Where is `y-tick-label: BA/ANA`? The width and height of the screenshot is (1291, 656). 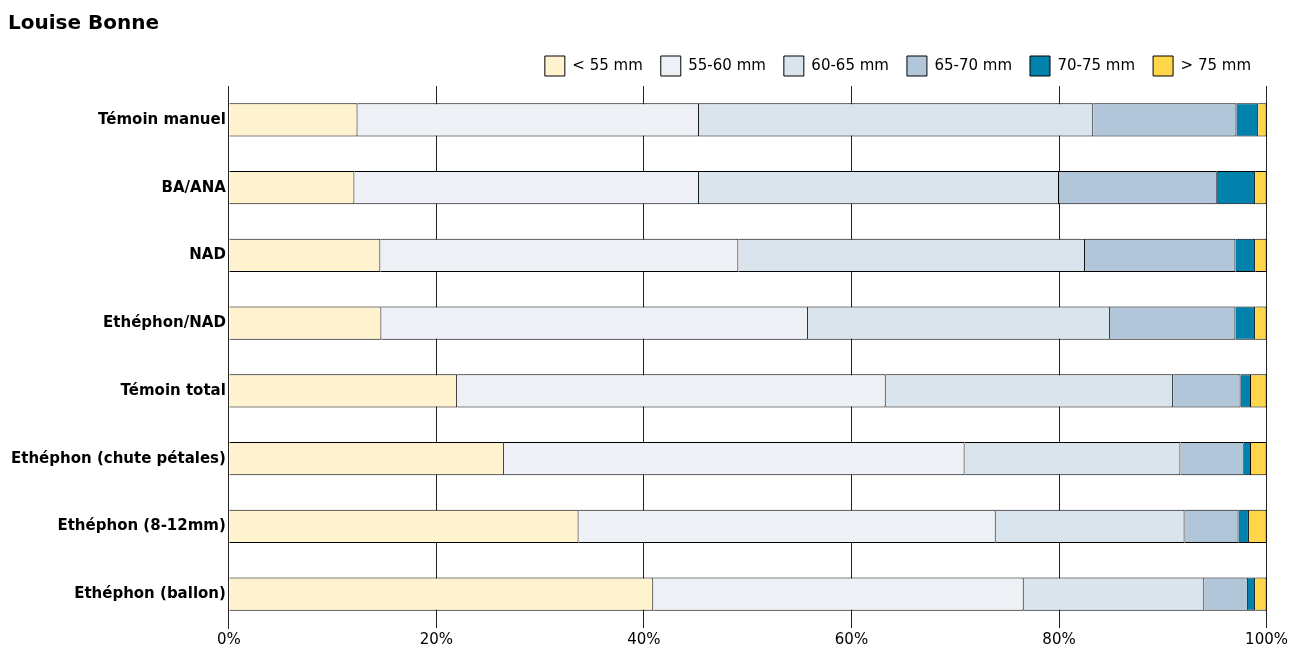 y-tick-label: BA/ANA is located at coordinates (194, 186).